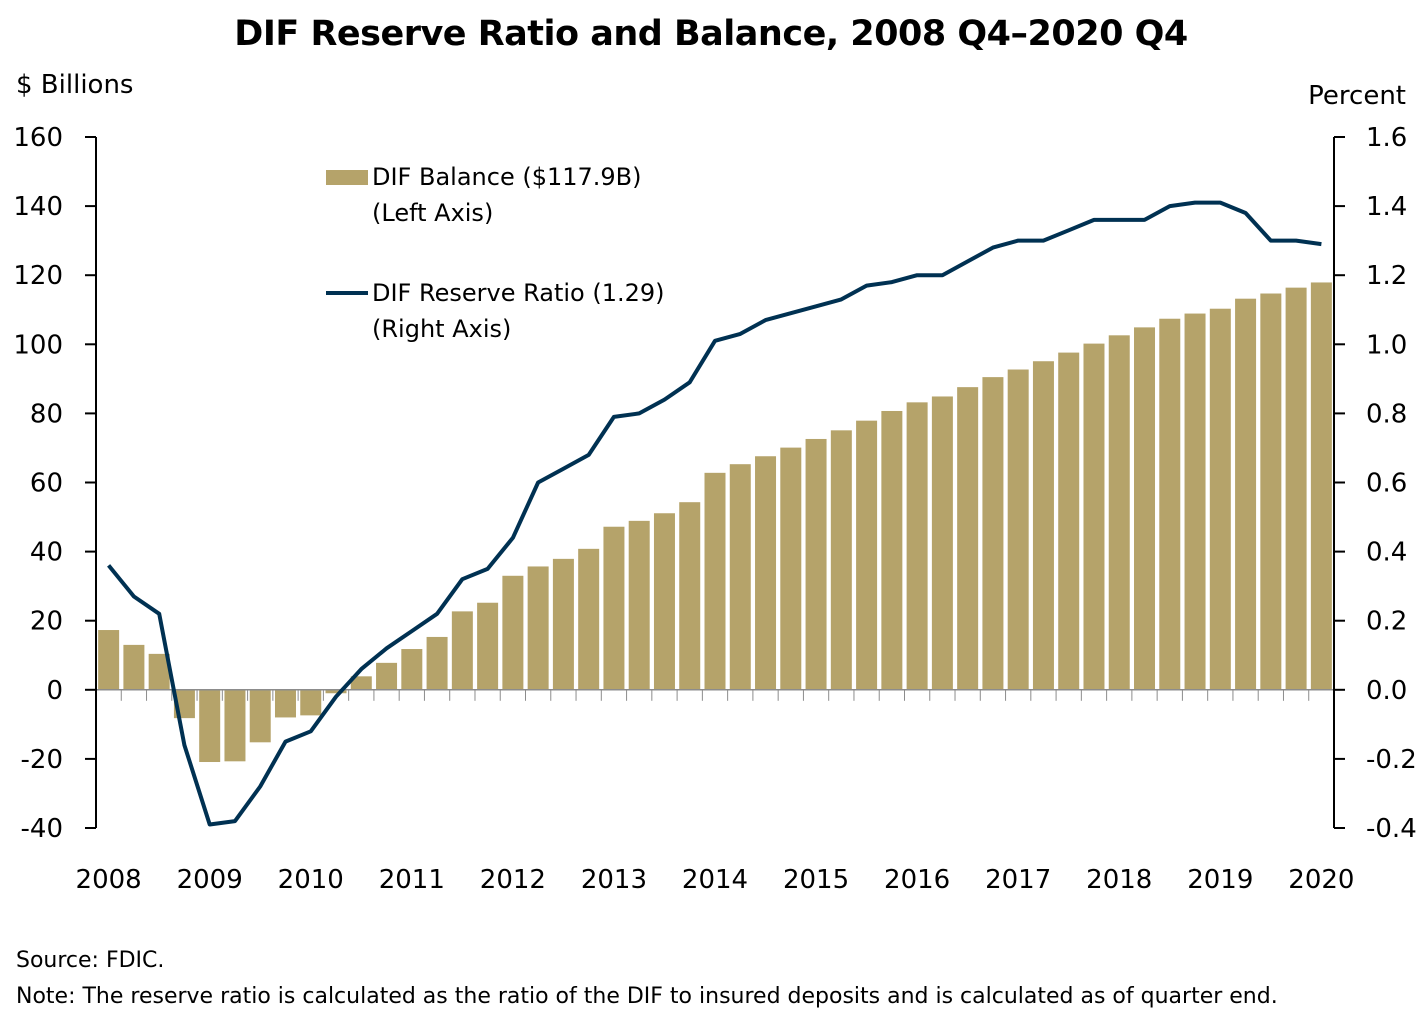 The width and height of the screenshot is (1422, 1033). I want to click on bar-2014-q3, so click(690, 596).